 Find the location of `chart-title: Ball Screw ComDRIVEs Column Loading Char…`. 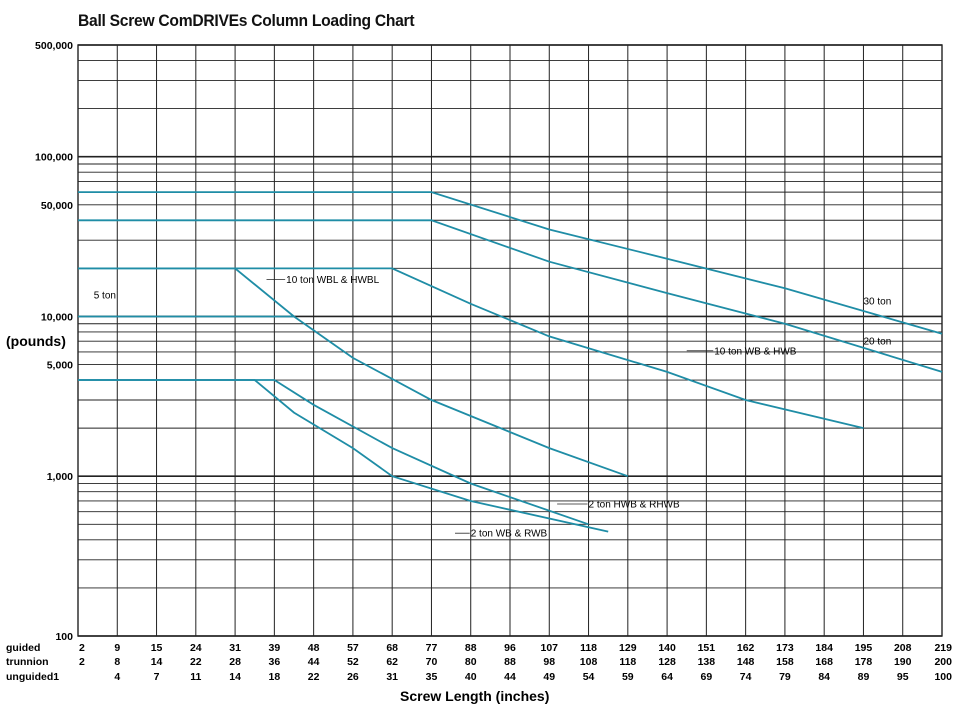

chart-title: Ball Screw ComDRIVEs Column Loading Char… is located at coordinates (246, 20).